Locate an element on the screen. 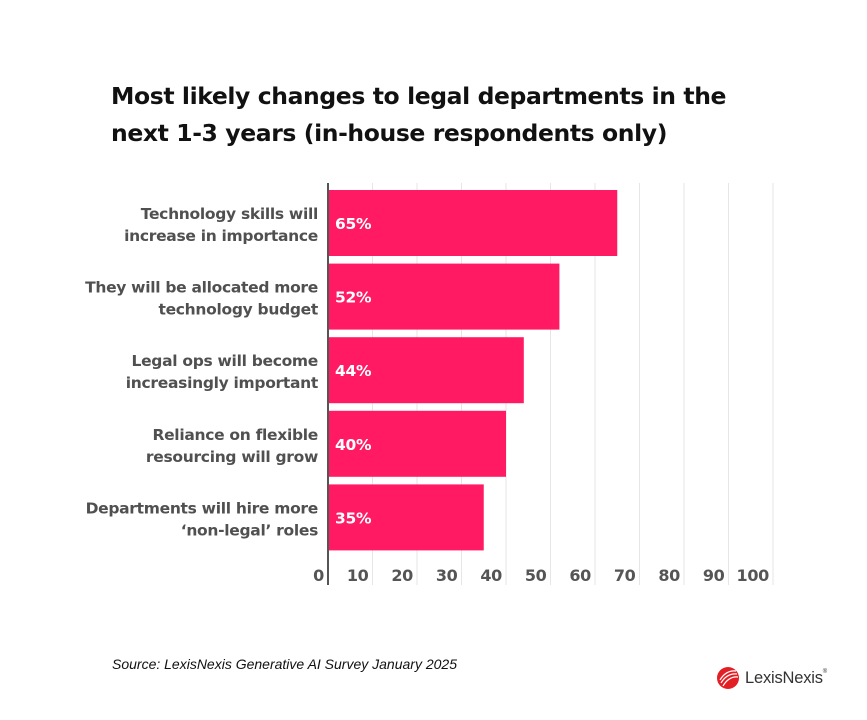 The width and height of the screenshot is (867, 720). x-tick-label: 100 is located at coordinates (753, 575).